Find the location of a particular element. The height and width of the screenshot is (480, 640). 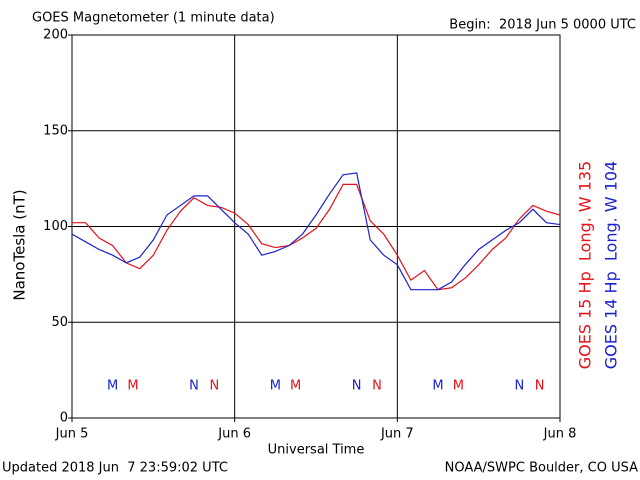

y-tick-label: 100 is located at coordinates (55, 226).